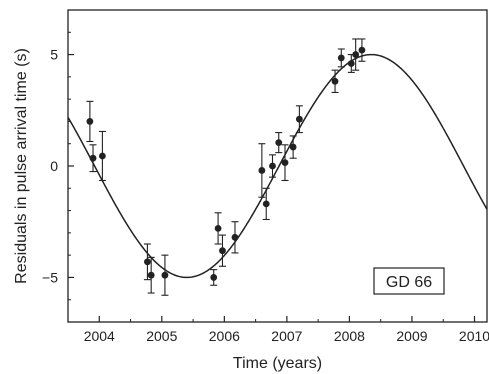  I want to click on x-tick-label: 2007, so click(286, 336).